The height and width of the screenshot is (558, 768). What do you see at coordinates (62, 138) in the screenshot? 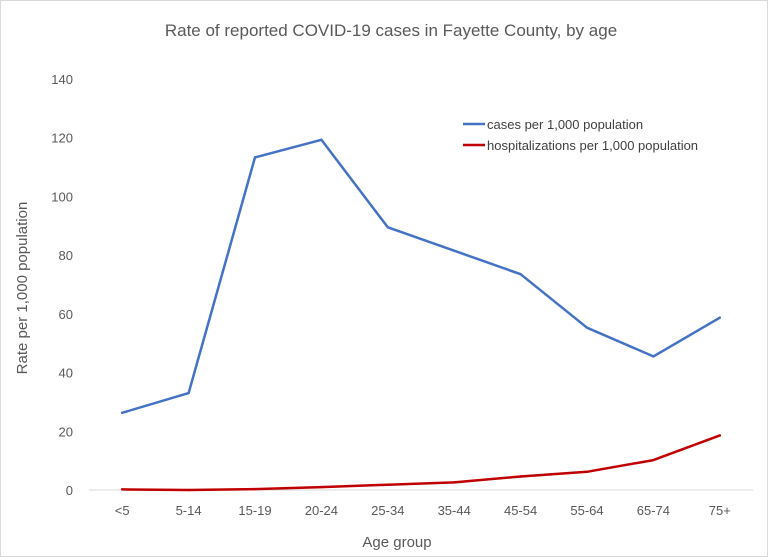
I see `y-tick-label: 120` at bounding box center [62, 138].